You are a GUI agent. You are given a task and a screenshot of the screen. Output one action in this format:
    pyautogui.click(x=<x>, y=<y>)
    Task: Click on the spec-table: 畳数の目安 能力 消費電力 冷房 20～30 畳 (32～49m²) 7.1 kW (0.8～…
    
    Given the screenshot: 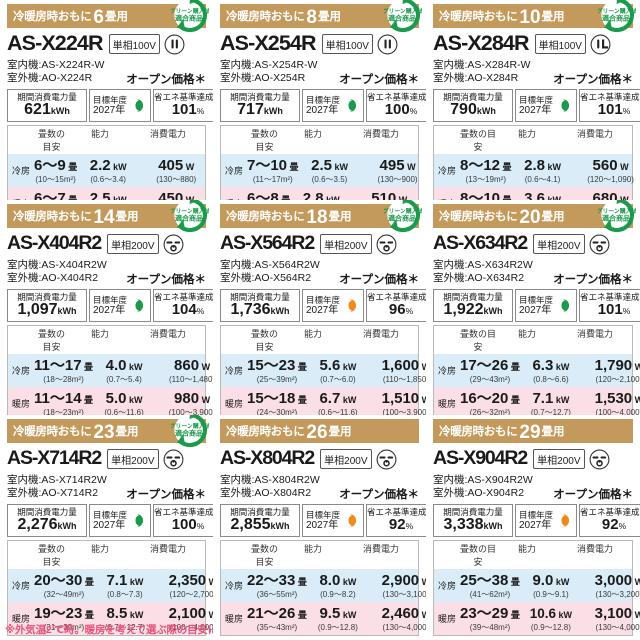 What is the action you would take?
    pyautogui.click(x=110, y=588)
    